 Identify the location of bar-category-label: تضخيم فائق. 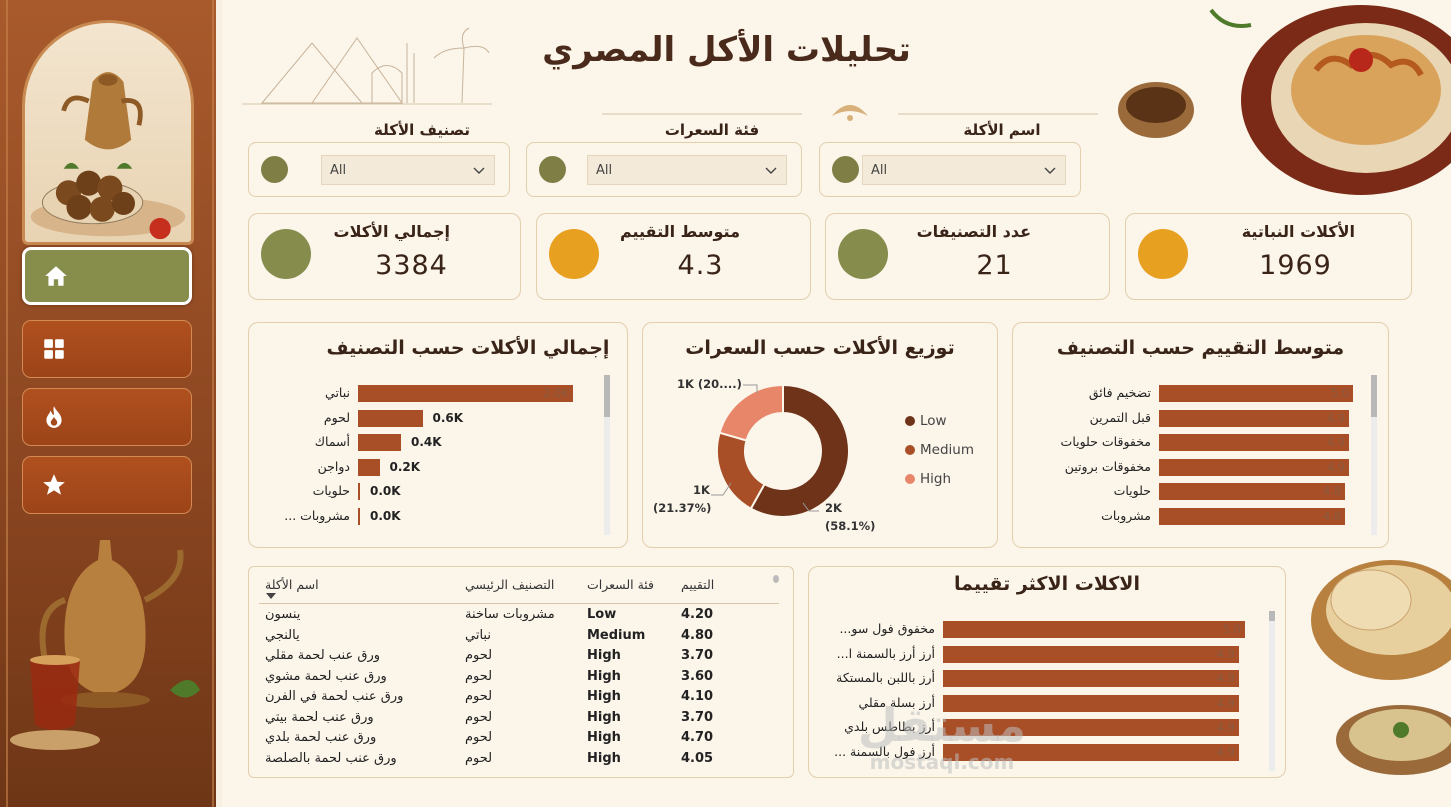
(1119, 392).